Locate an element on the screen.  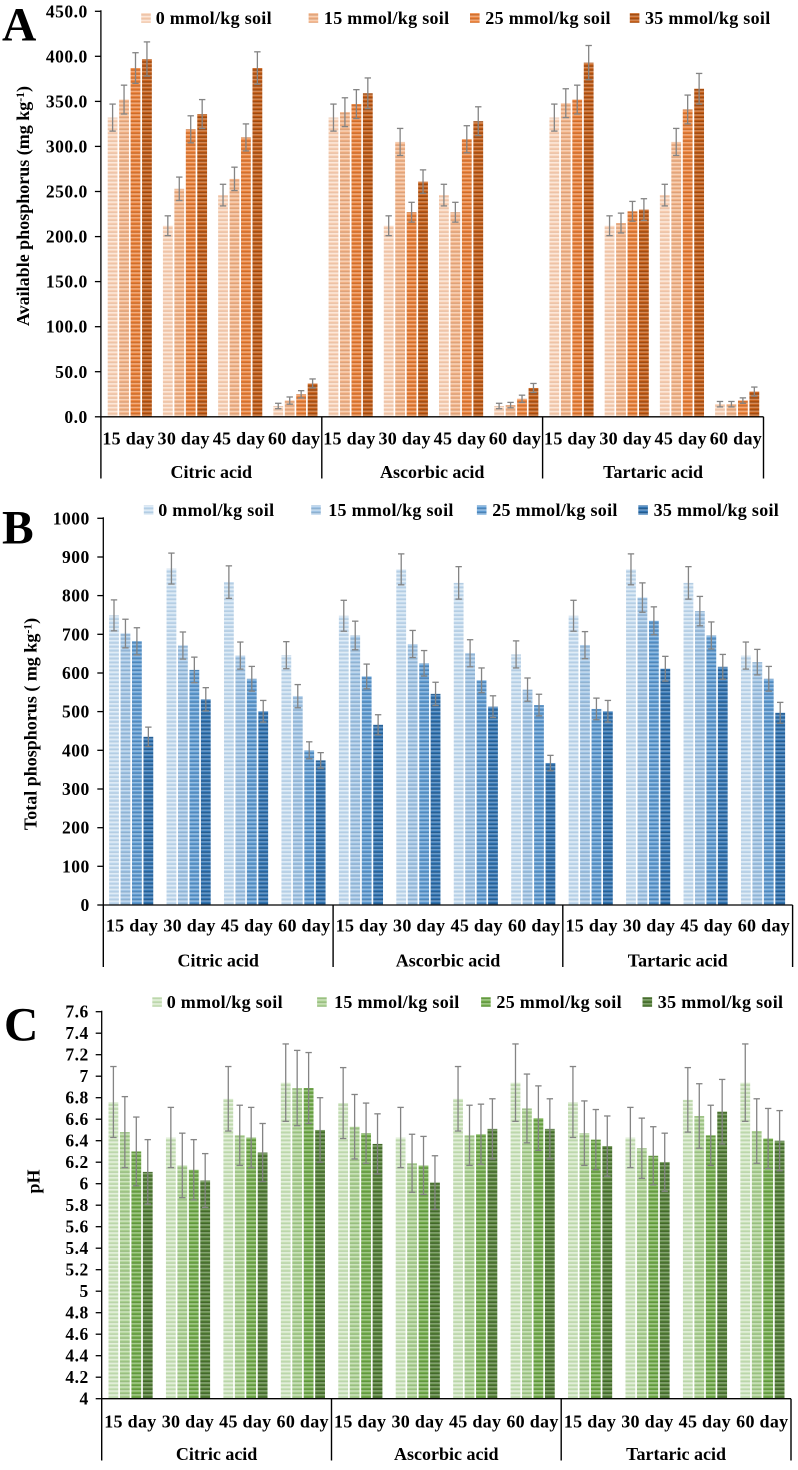
svg-text: 7 is located at coordinates (83, 1076).